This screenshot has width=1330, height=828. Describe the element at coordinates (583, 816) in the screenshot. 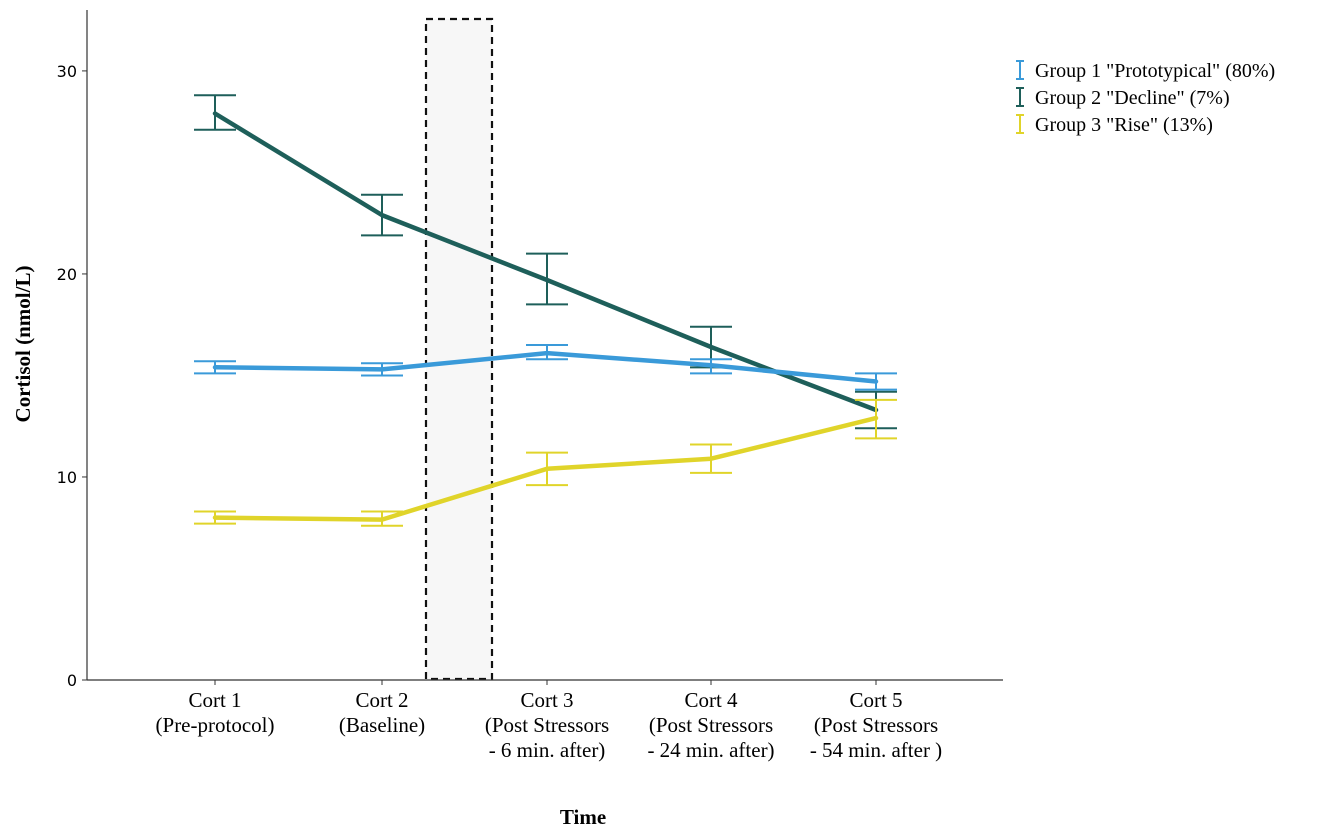

I see `x-axis-title: Time` at that location.